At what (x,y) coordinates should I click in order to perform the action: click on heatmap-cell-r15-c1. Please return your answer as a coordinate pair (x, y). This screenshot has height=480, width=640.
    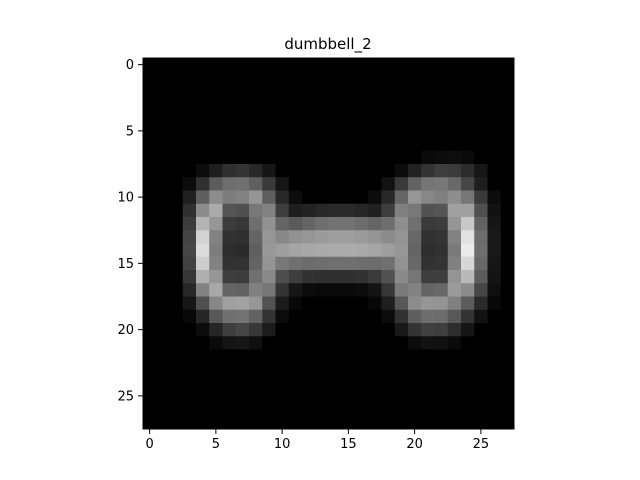
    Looking at the image, I should click on (163, 263).